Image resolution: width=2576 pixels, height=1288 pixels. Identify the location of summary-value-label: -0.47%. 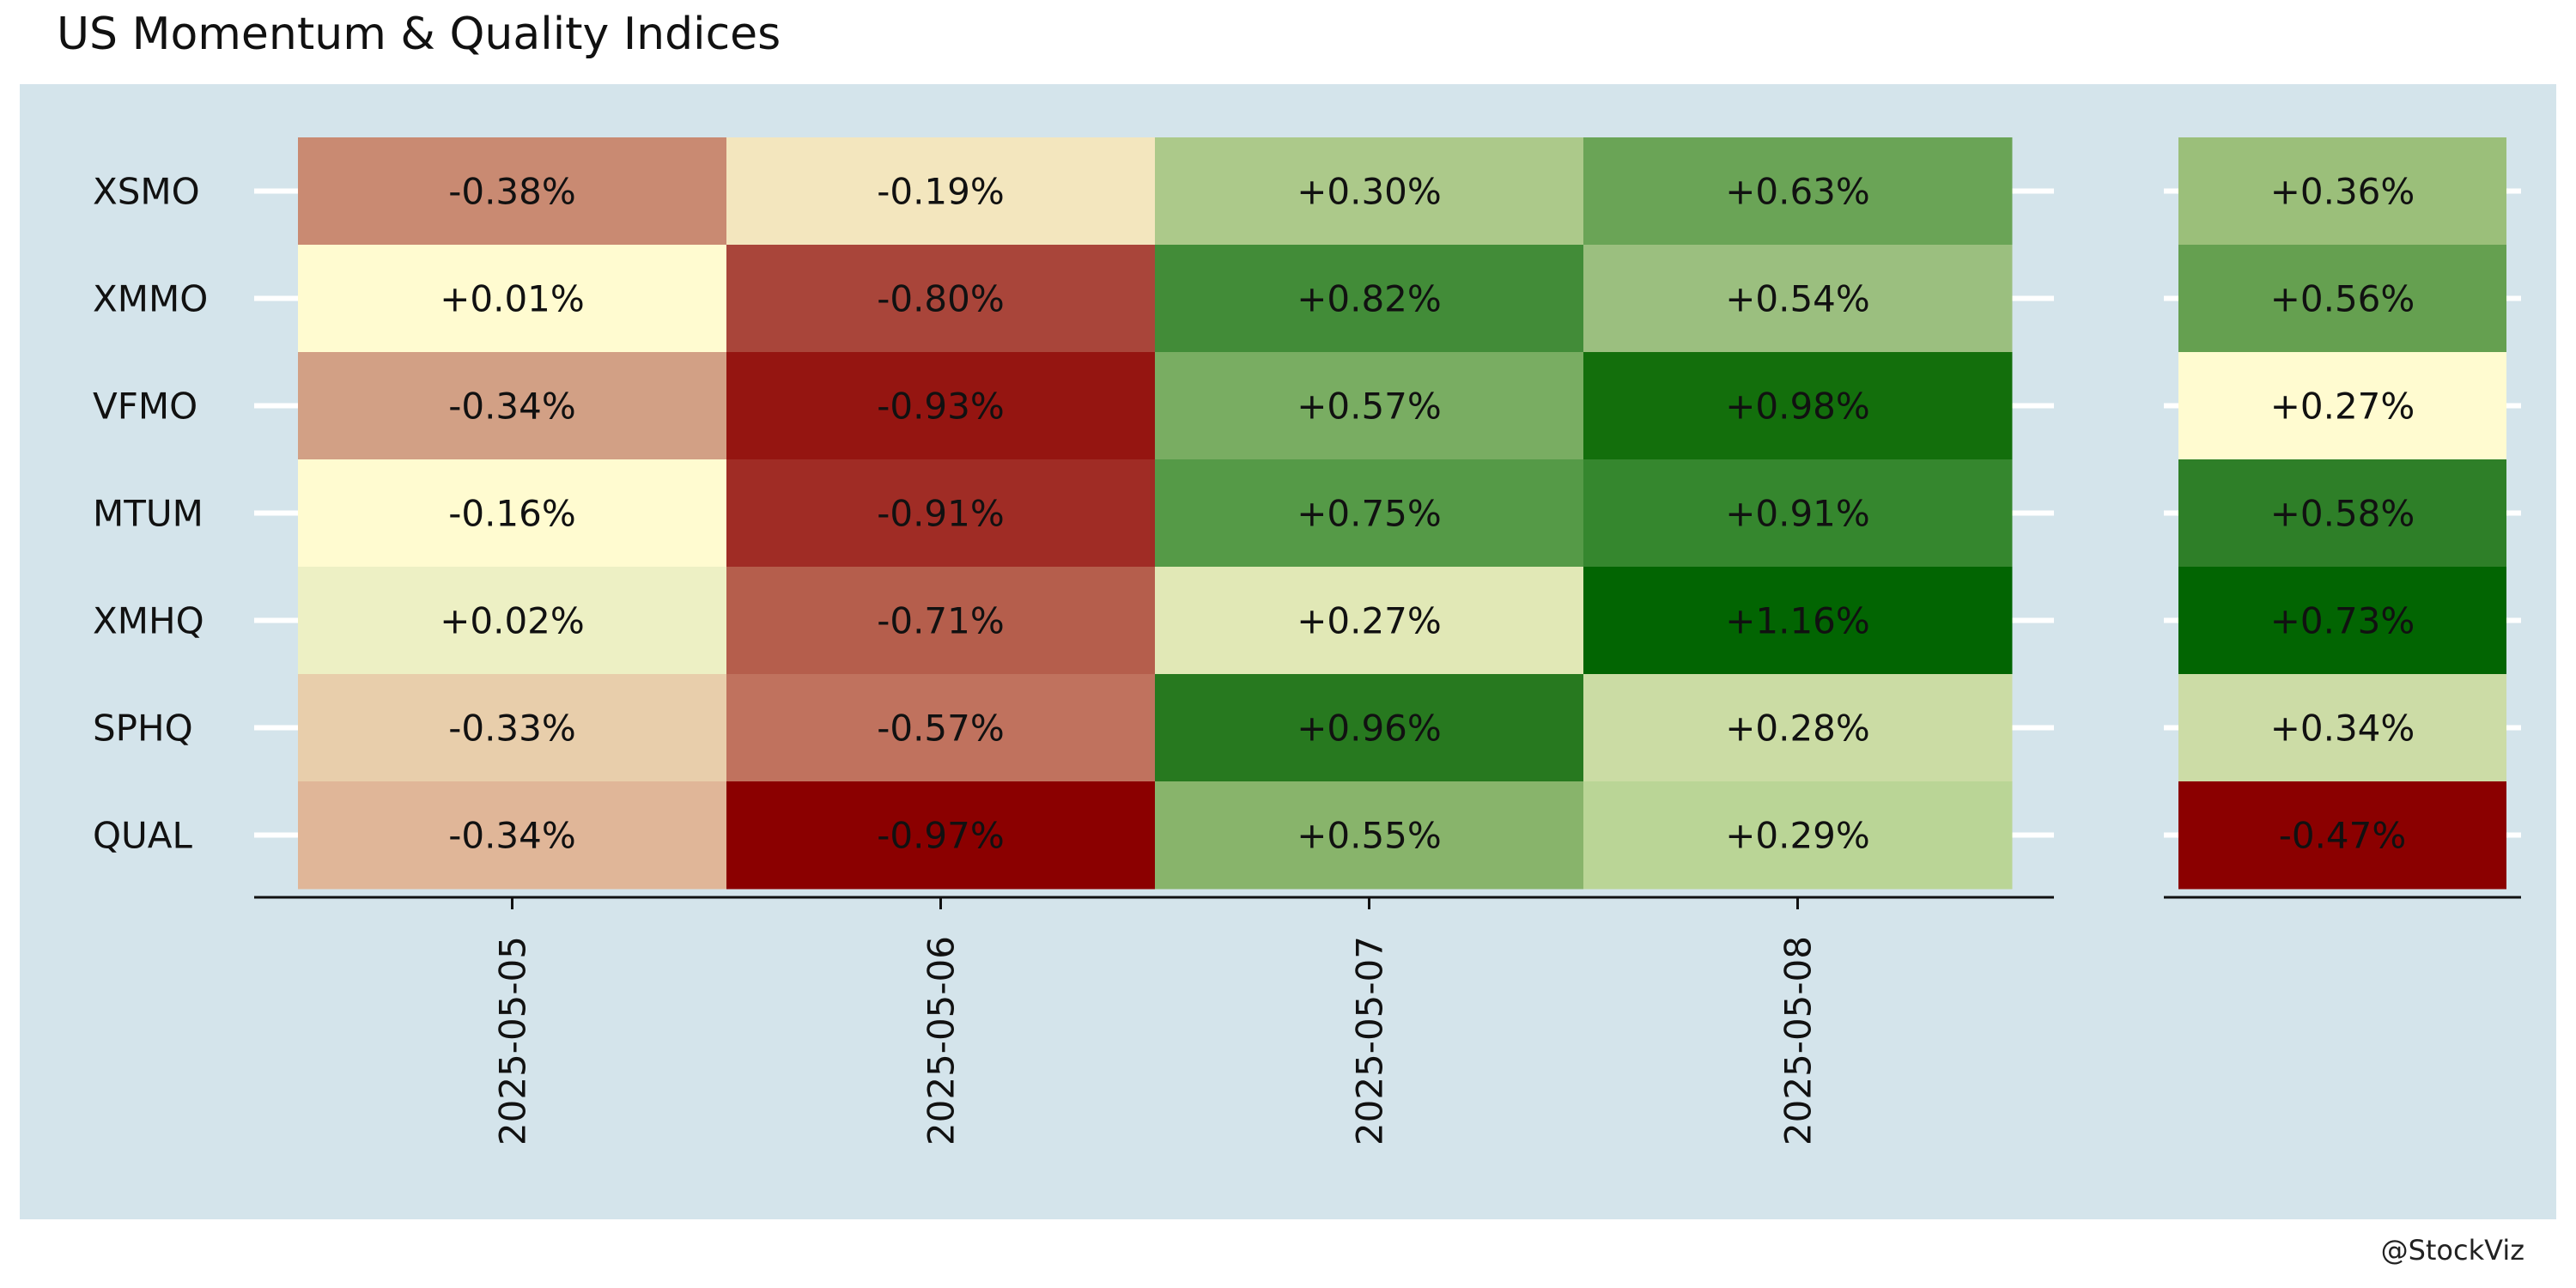
(2343, 836).